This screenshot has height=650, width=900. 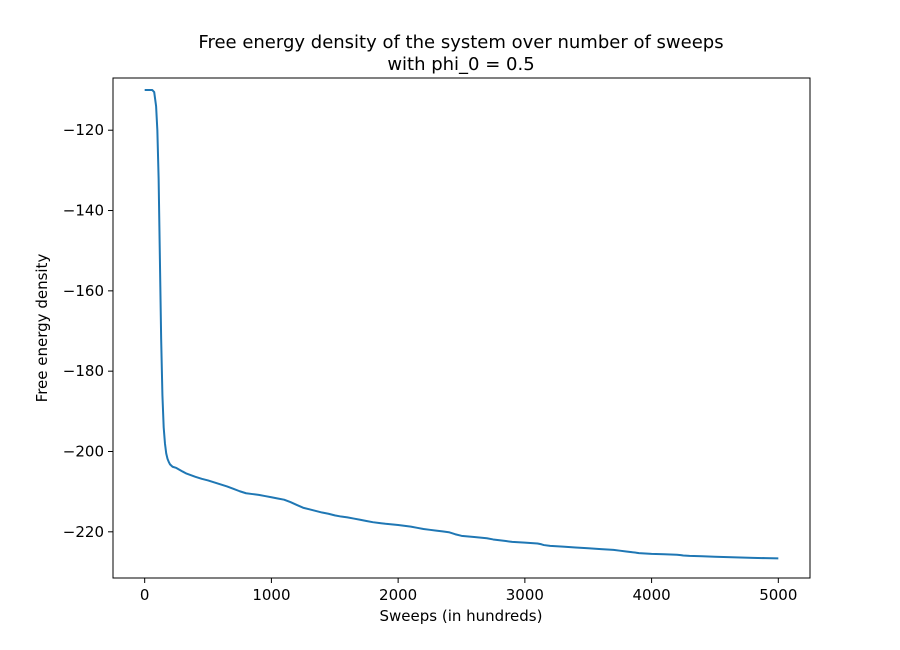 What do you see at coordinates (778, 595) in the screenshot?
I see `x-tick-label: 5000` at bounding box center [778, 595].